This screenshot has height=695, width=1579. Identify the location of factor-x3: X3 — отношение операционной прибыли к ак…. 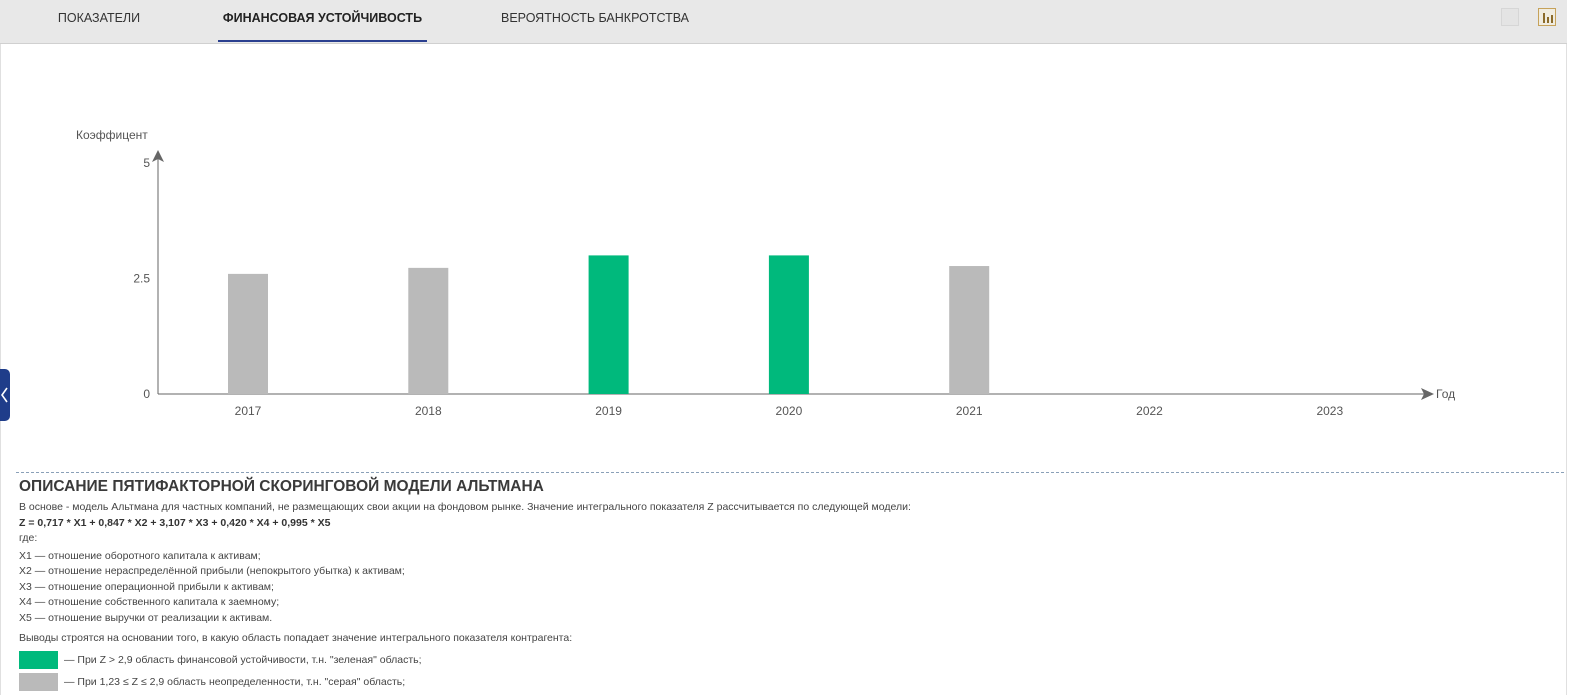
(146, 586).